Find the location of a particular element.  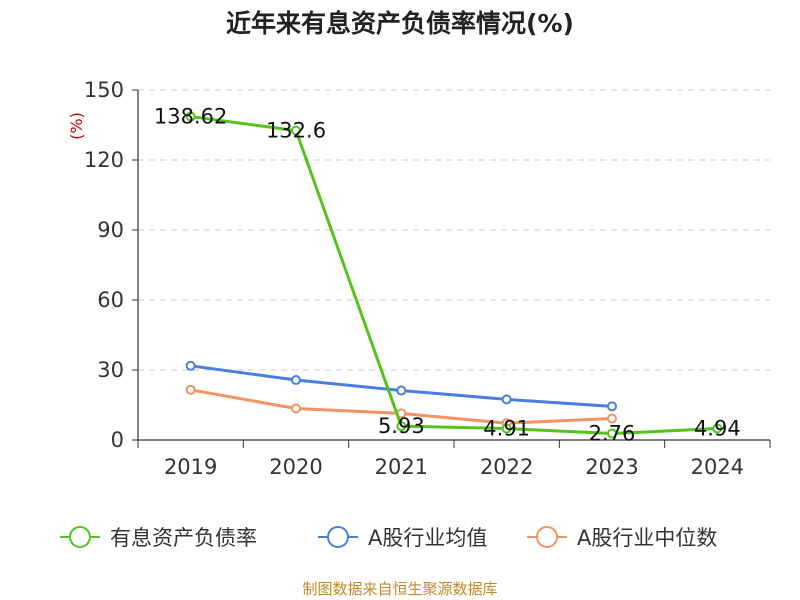

legend-label: A股行业均值 is located at coordinates (427, 538).